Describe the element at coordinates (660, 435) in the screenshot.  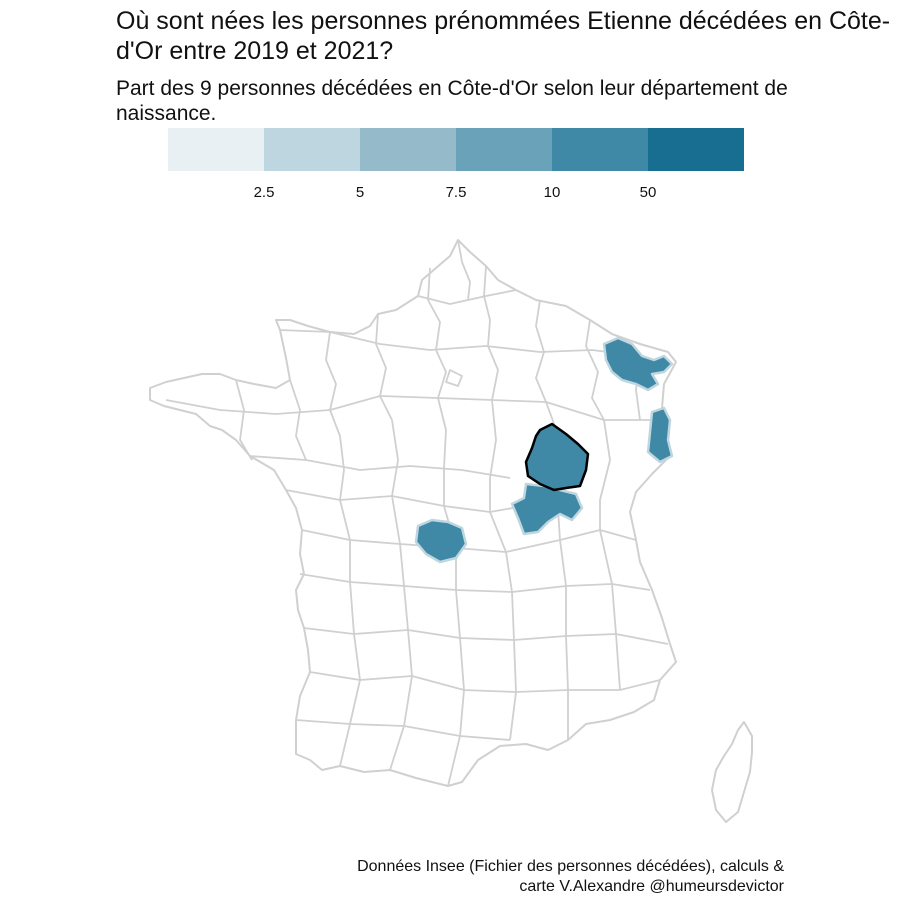
I see `dept-vosges` at that location.